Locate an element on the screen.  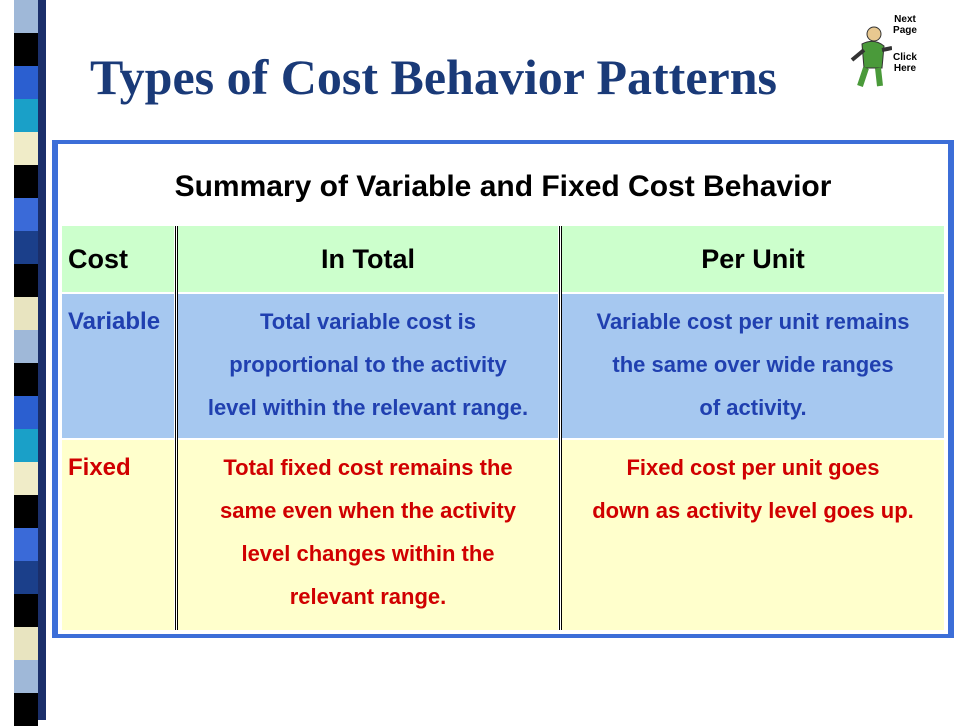
cell-line: Fixed is located at coordinates (99, 467).